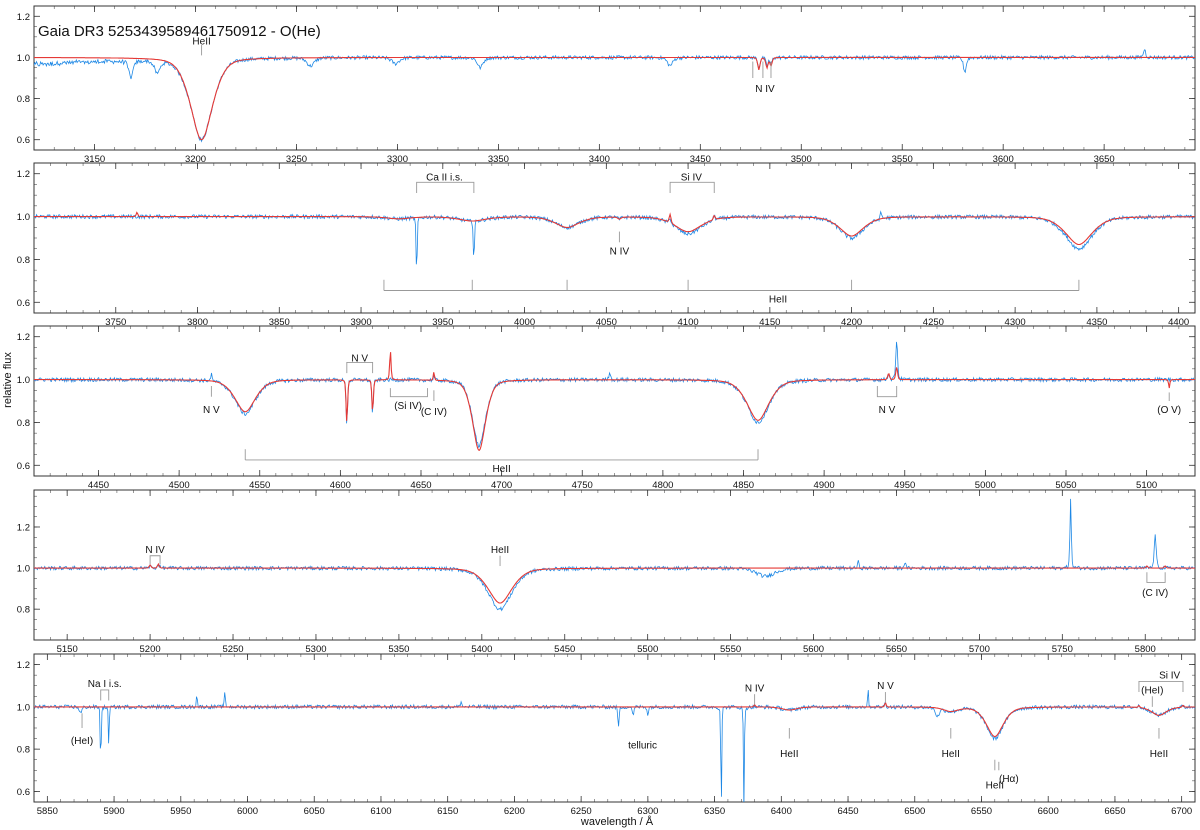  Describe the element at coordinates (82, 730) in the screenshot. I see `line-annotation: (HeI)` at that location.